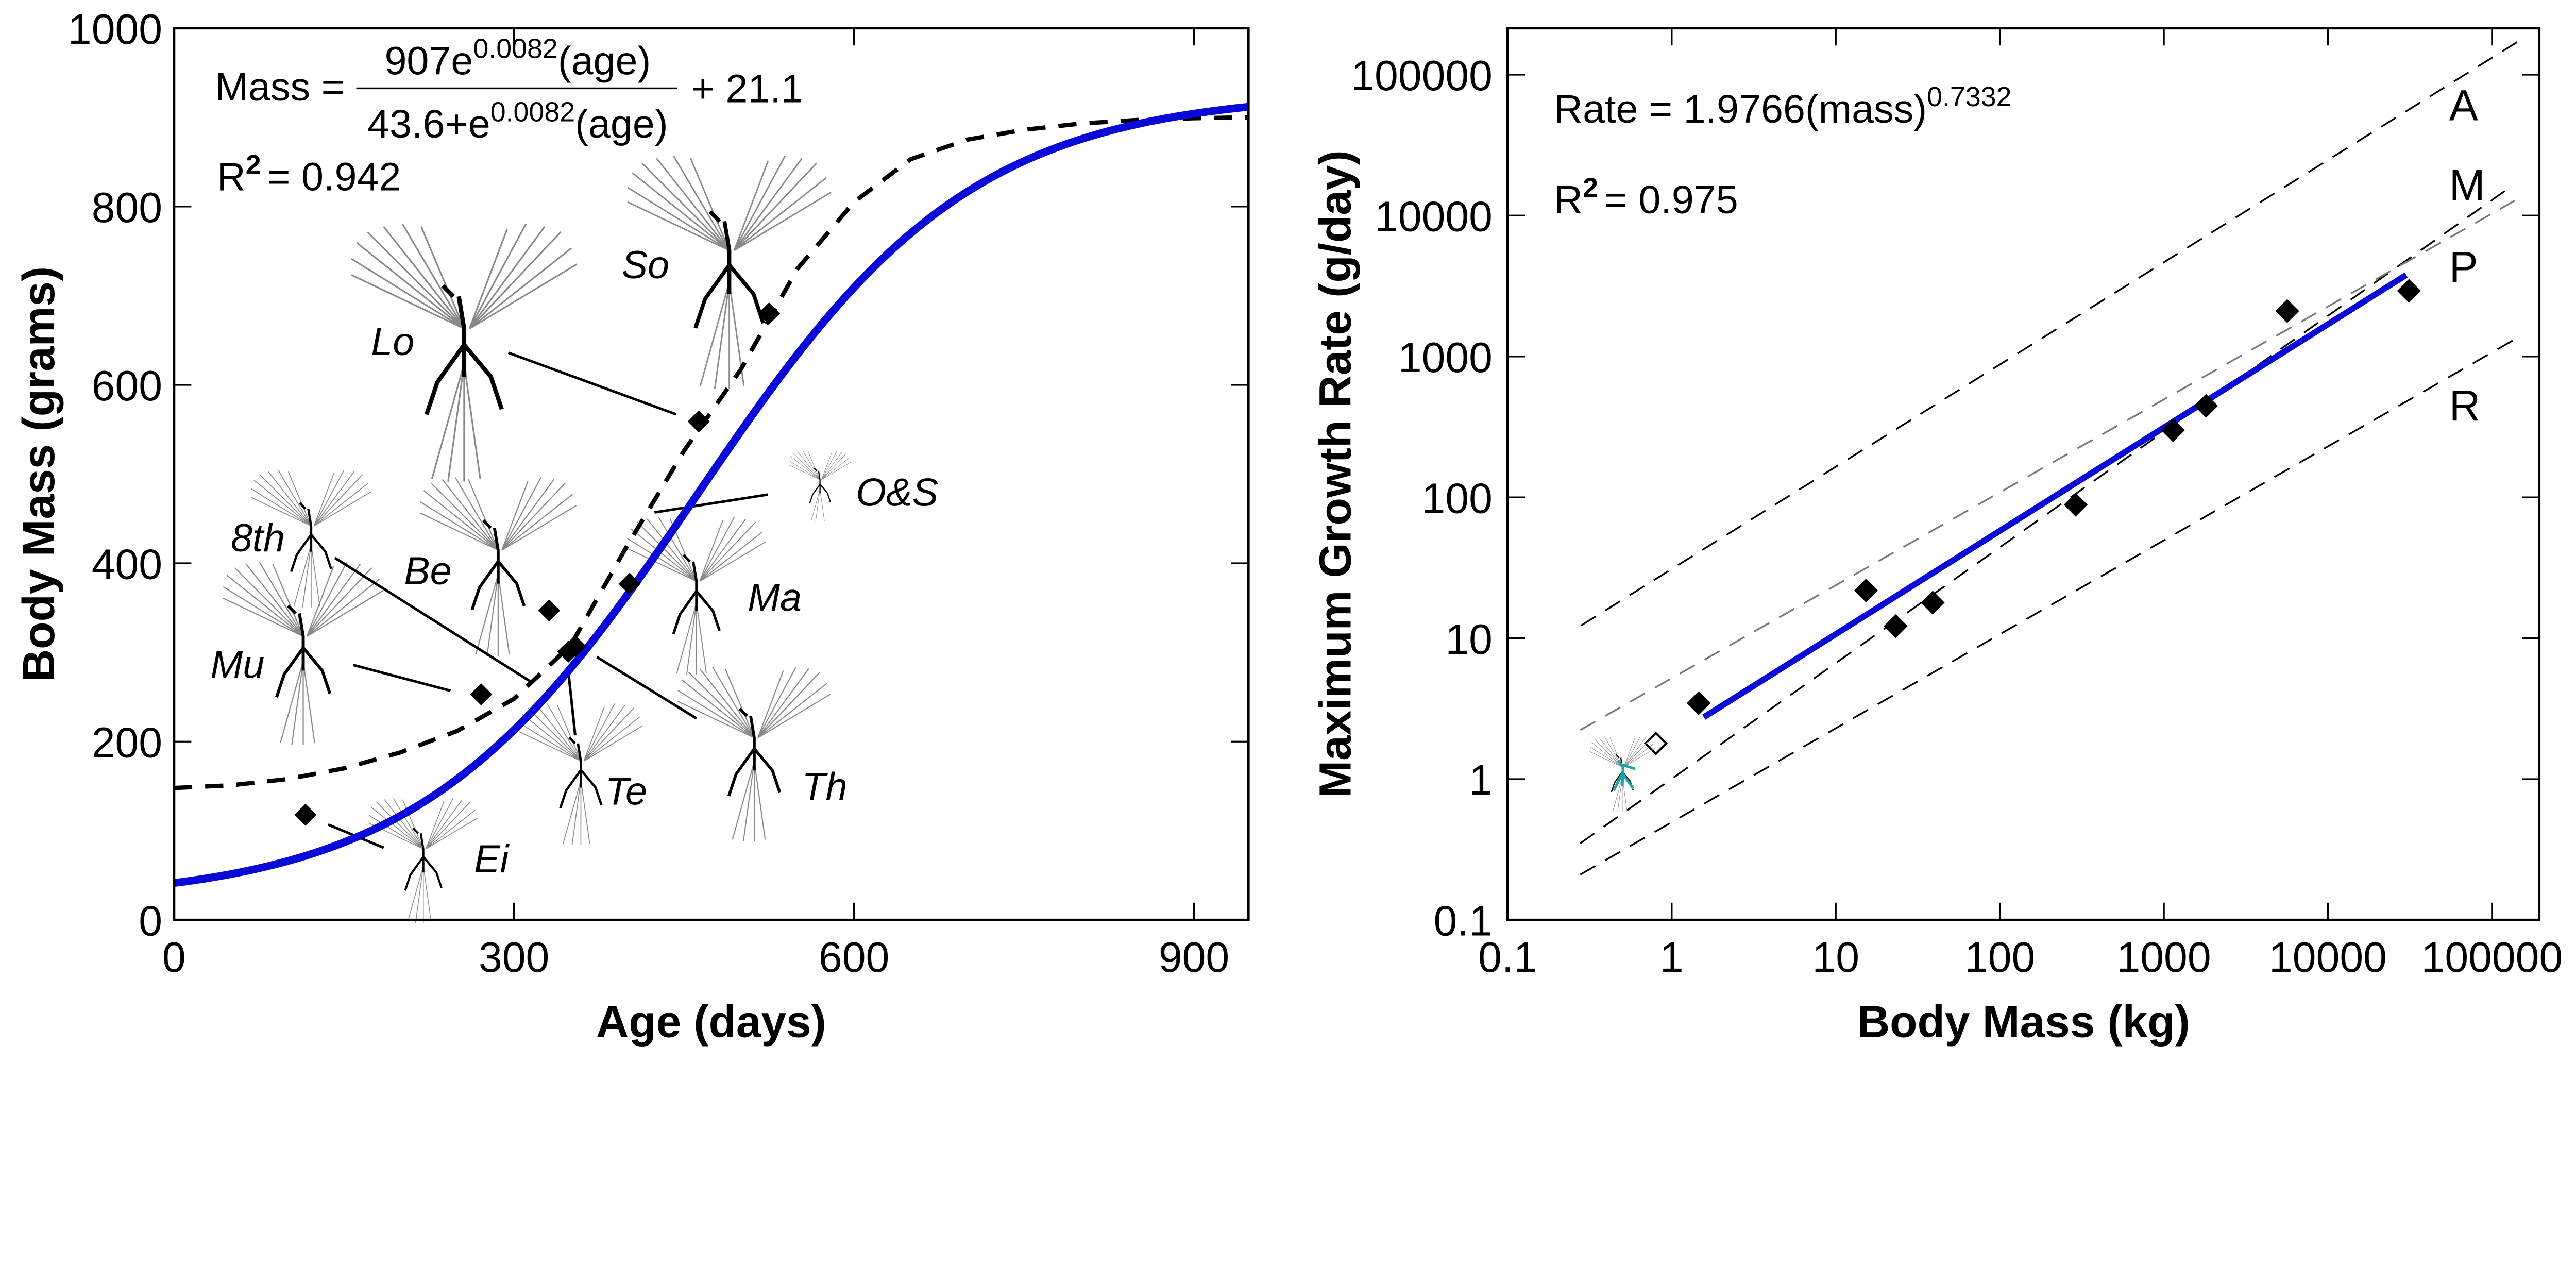 The width and height of the screenshot is (2576, 1264). I want to click on numerator-tail: (age), so click(604, 61).